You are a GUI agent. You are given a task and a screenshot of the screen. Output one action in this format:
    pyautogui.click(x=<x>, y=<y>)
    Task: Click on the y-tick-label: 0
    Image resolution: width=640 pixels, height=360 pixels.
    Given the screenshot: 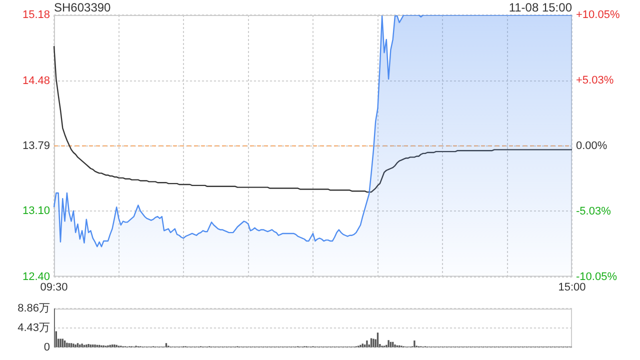 What is the action you would take?
    pyautogui.click(x=47, y=347)
    